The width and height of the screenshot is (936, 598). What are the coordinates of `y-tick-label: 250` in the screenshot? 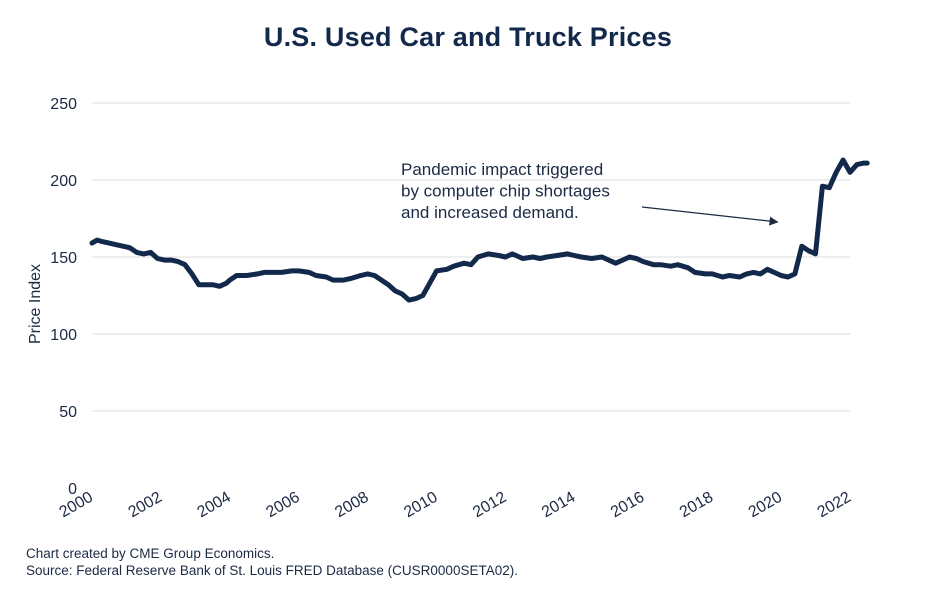 It's located at (63, 104).